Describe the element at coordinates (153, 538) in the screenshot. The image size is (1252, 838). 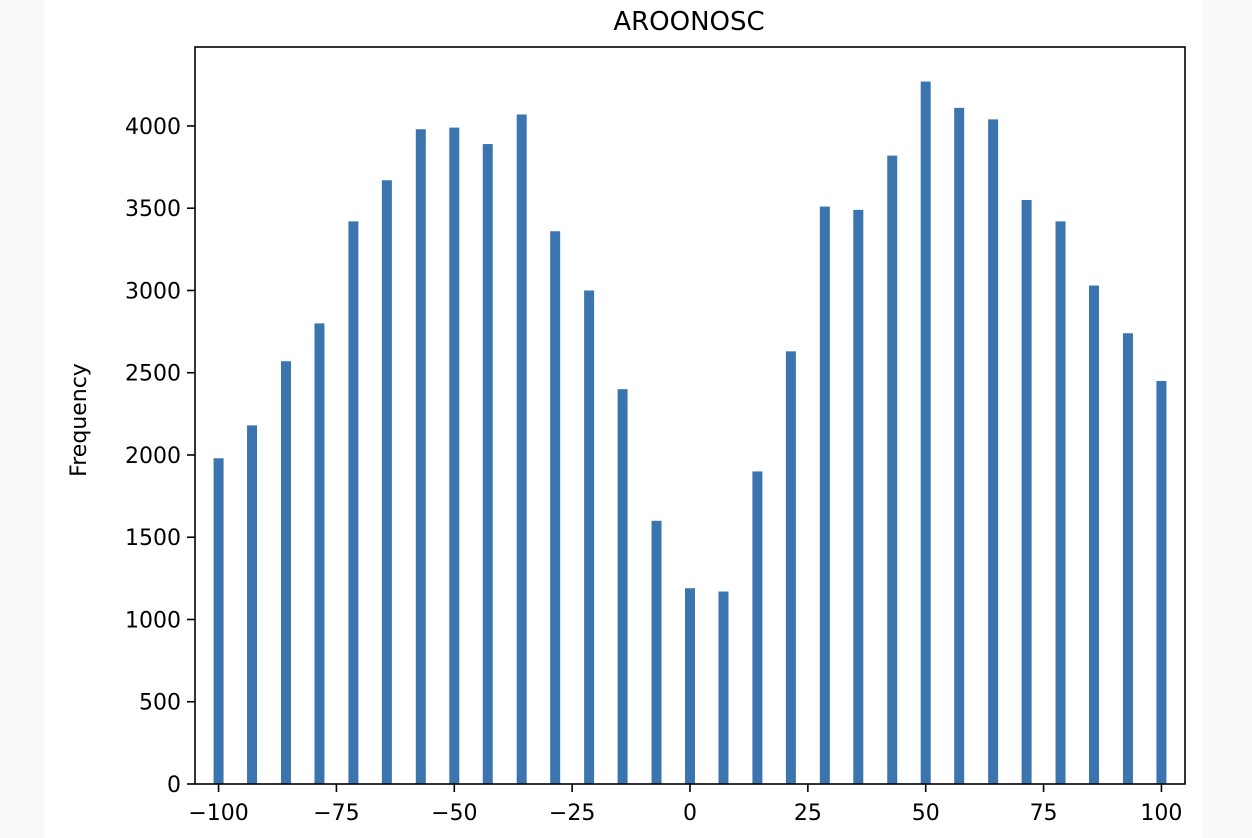
I see `y-tick-label: 1500` at that location.